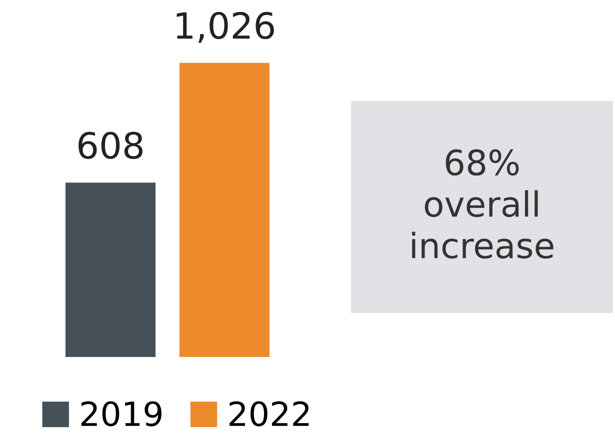 This screenshot has width=615, height=436. Describe the element at coordinates (269, 413) in the screenshot. I see `legend-label: 2022` at that location.